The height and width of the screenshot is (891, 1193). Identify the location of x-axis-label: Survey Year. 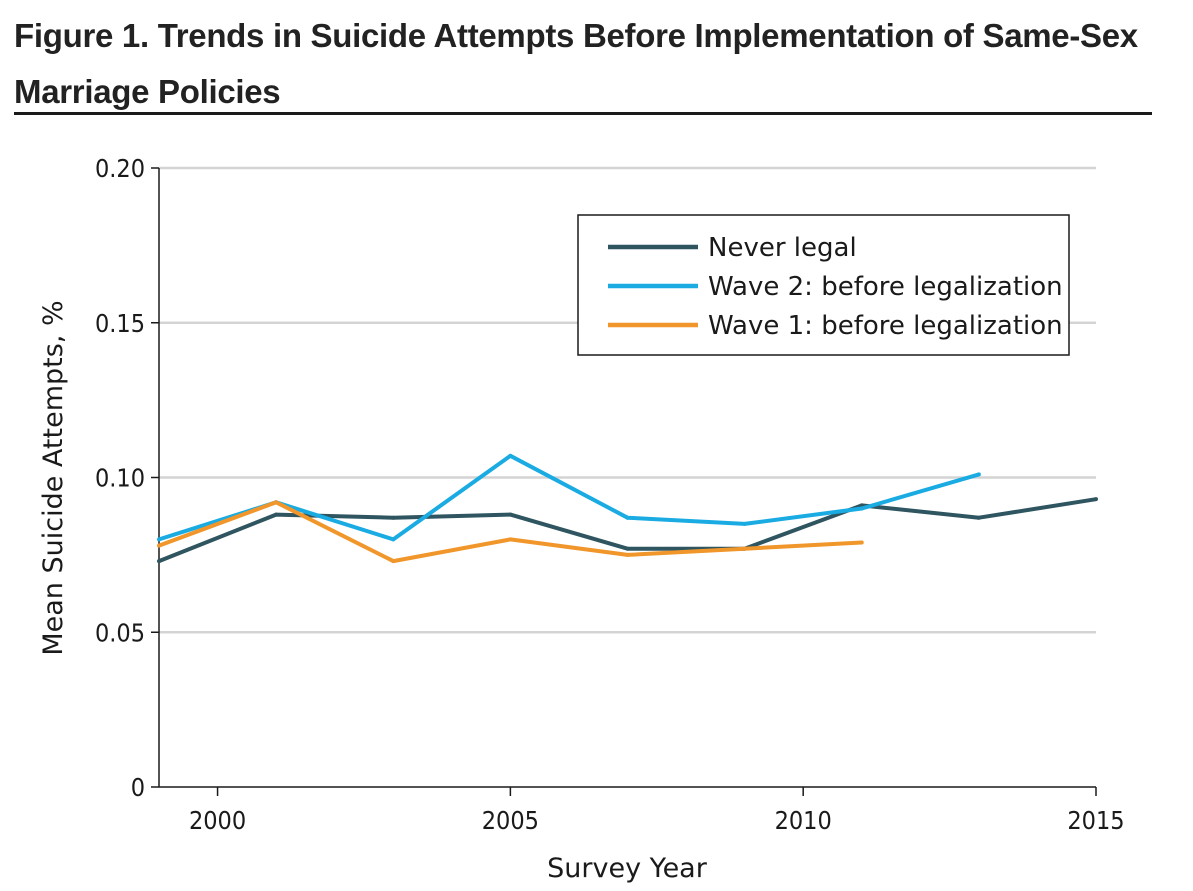
(627, 868).